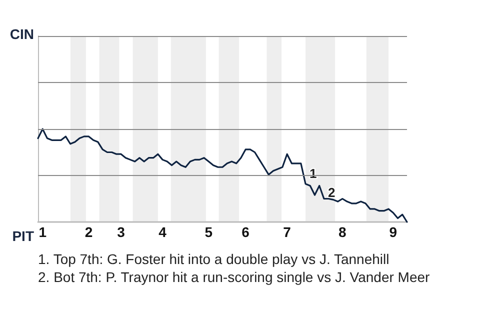 This screenshot has height=320, width=480. I want to click on x-tick-label: 6, so click(246, 232).